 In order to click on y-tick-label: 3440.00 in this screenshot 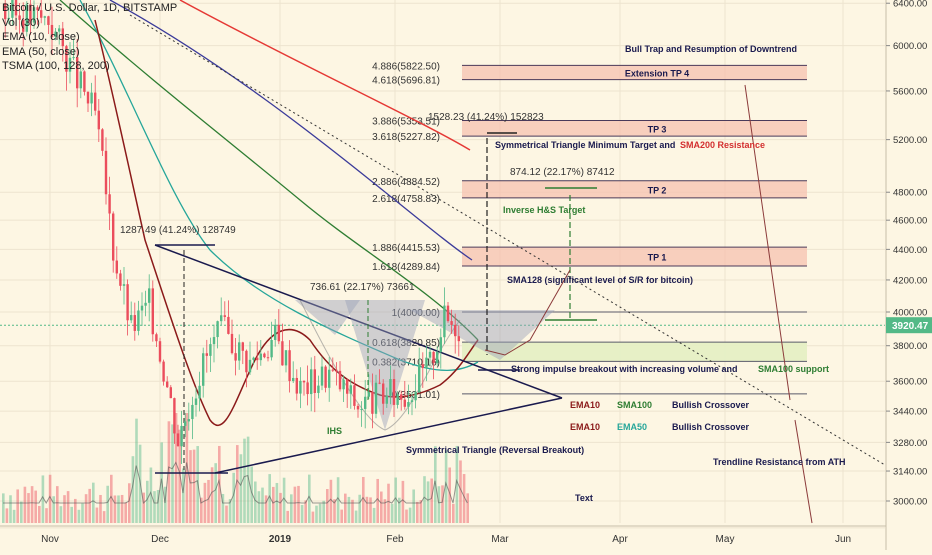, I will do `click(910, 412)`.